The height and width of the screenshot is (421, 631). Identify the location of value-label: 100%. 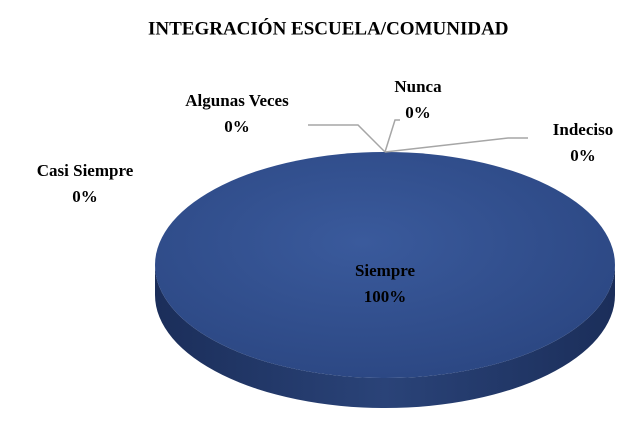
(385, 296).